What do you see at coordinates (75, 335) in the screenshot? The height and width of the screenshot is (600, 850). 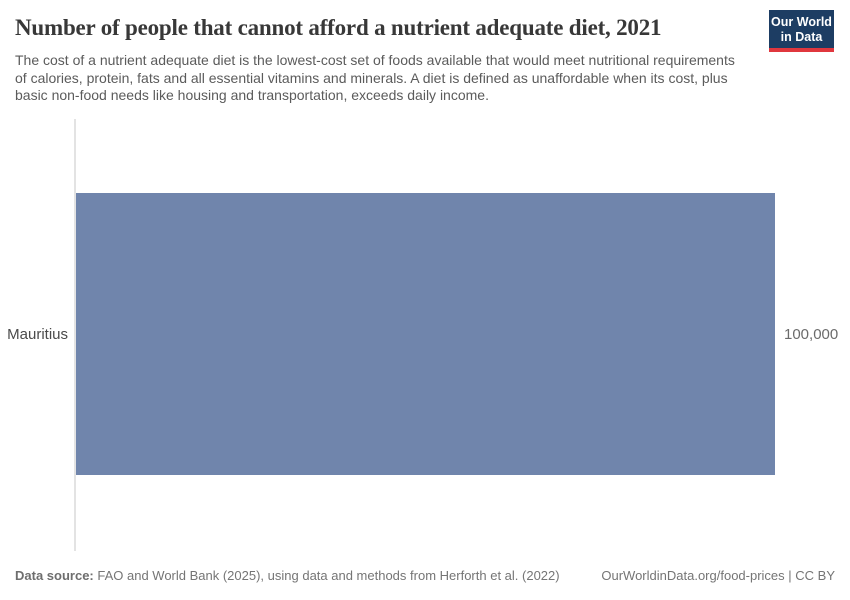 I see `y-axis-line` at bounding box center [75, 335].